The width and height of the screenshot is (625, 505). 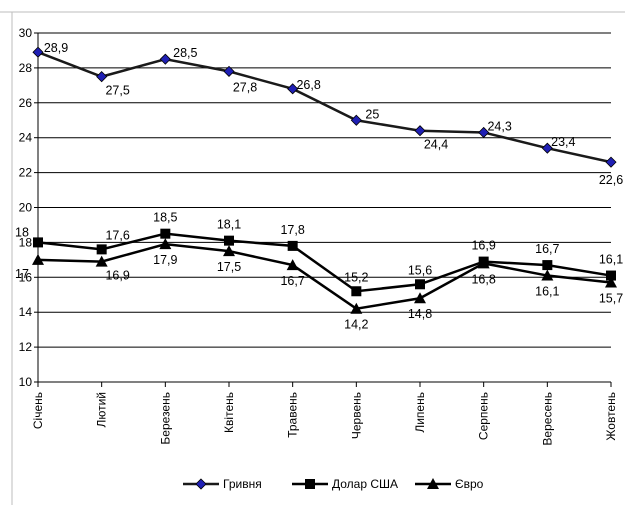 I want to click on data-label: 17,5, so click(x=229, y=267).